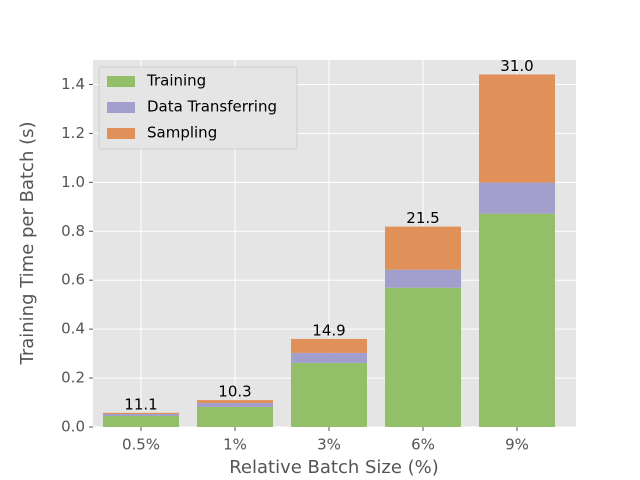 The width and height of the screenshot is (640, 480). Describe the element at coordinates (423, 445) in the screenshot. I see `x-tick-label: 6%` at that location.